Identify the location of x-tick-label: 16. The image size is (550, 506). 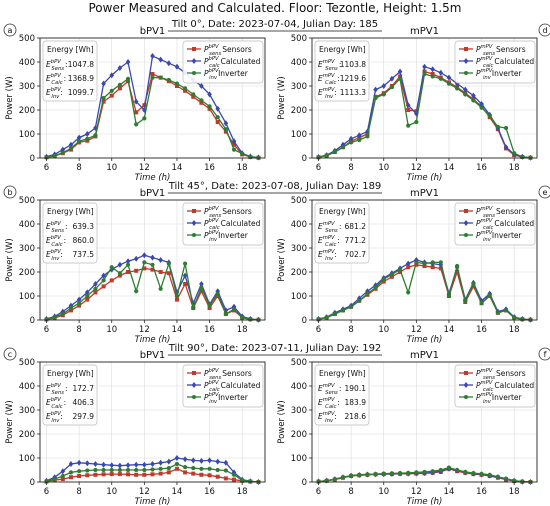
(209, 330).